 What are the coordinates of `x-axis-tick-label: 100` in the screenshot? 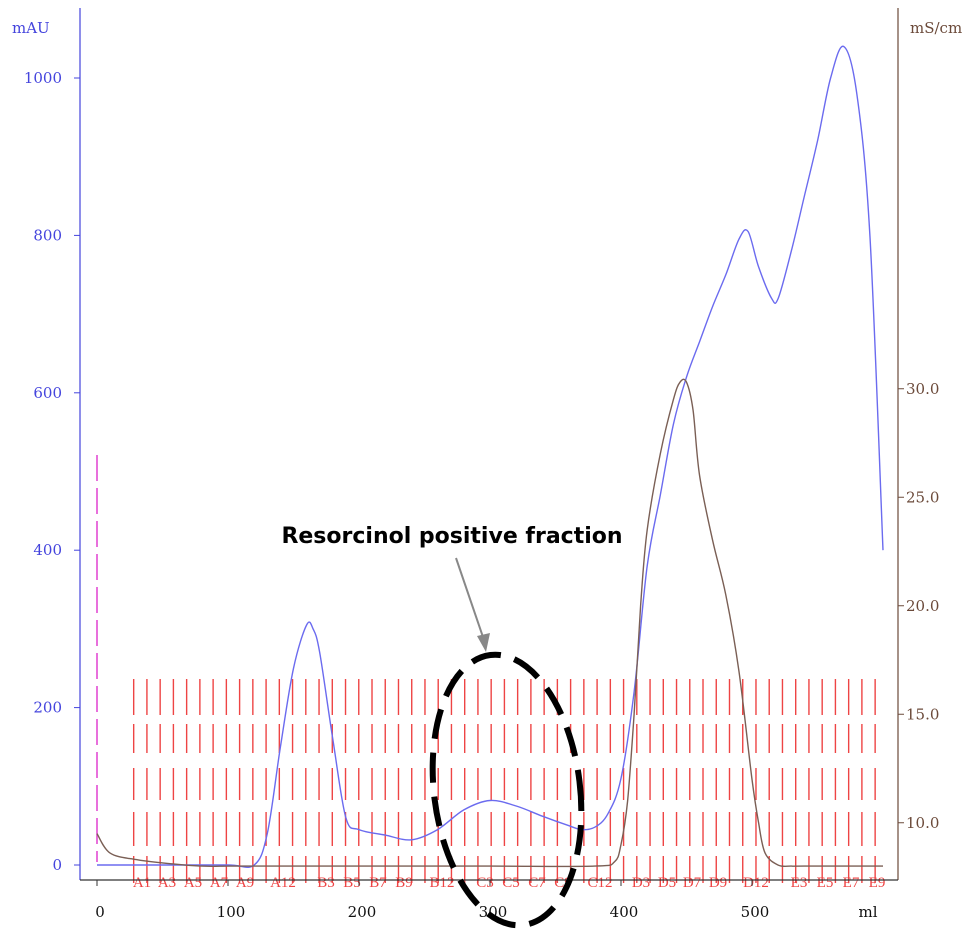 It's located at (231, 912).